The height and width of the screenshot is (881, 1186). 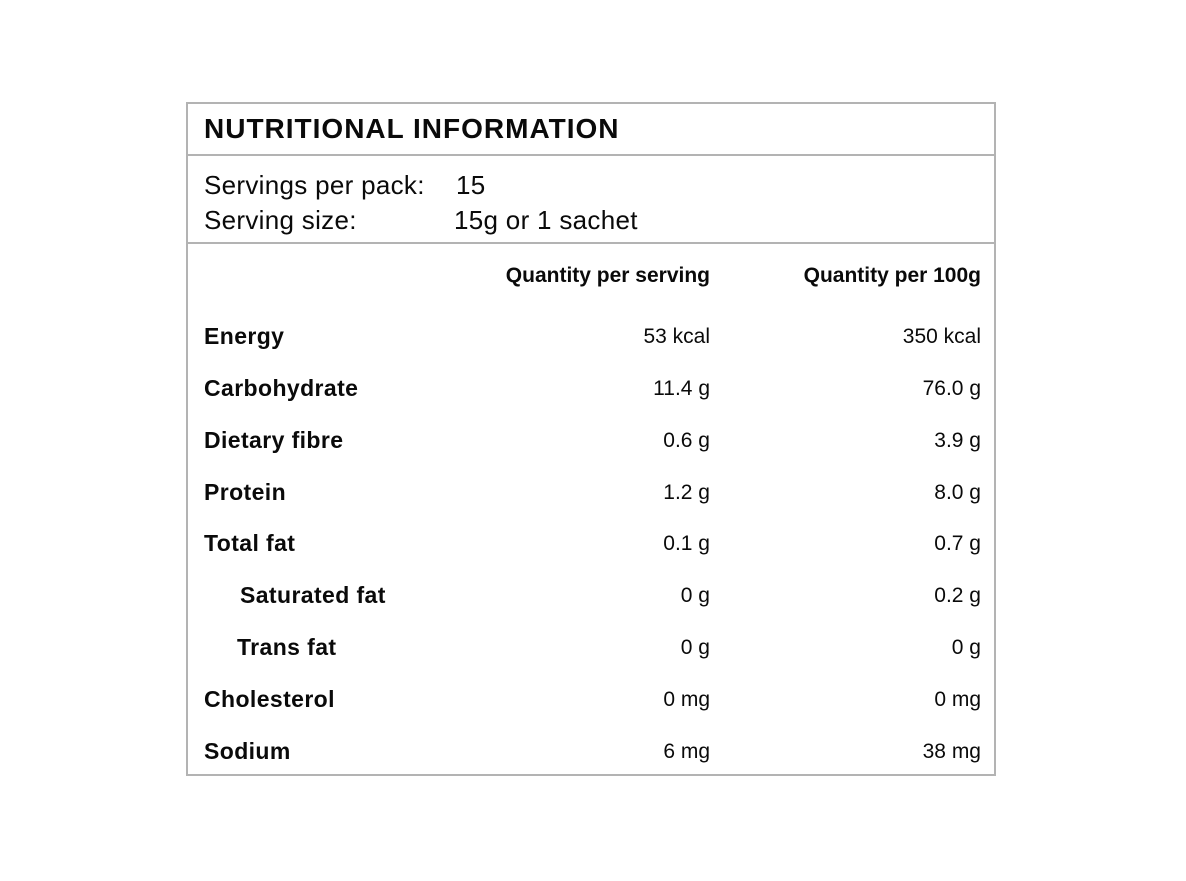 What do you see at coordinates (591, 494) in the screenshot?
I see `table-row: Protein 1.2 g 8.0 g` at bounding box center [591, 494].